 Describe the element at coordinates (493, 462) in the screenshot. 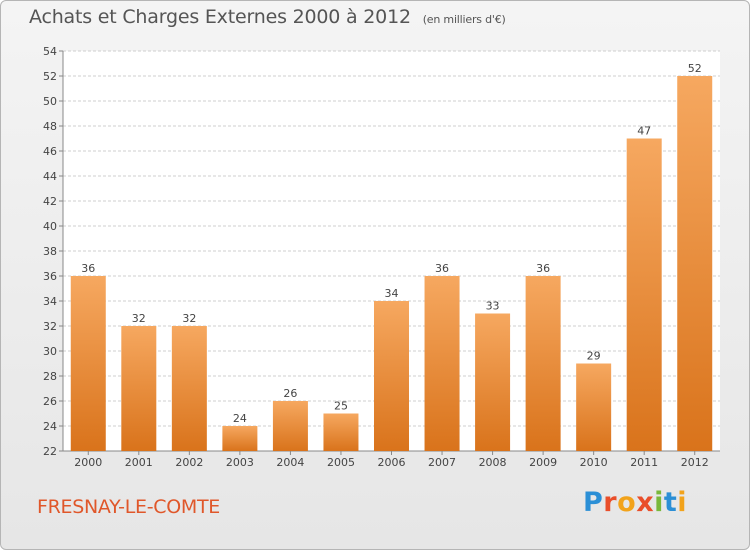

I see `x-tick-label: 2008` at that location.